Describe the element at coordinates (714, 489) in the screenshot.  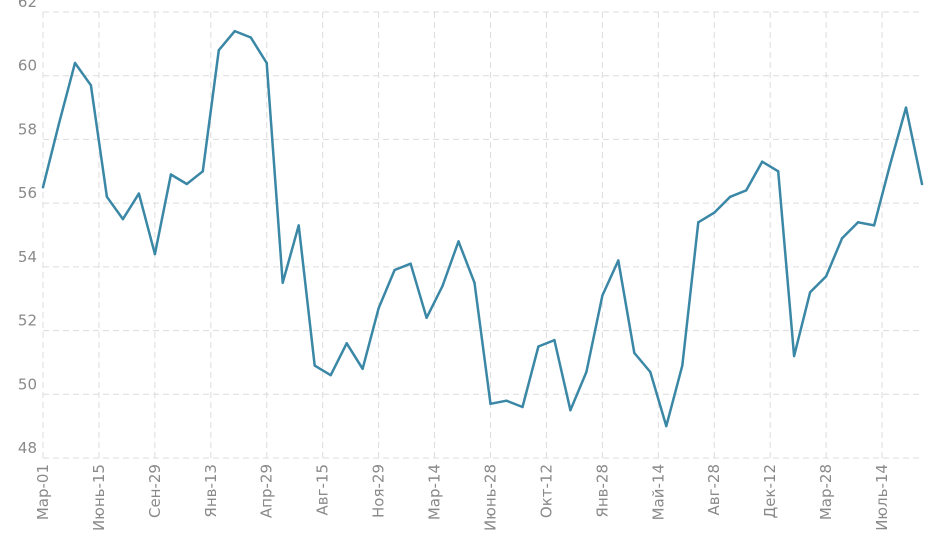
I see `x-tick-label: Авг-28` at that location.